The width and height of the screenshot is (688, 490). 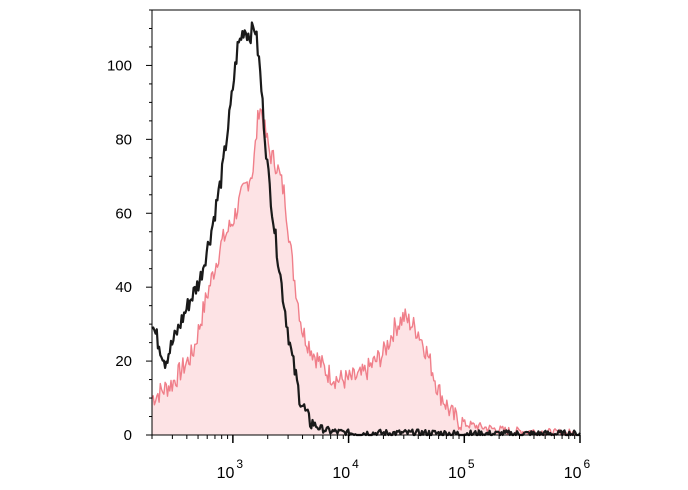 I want to click on x-tick-label: 10³, so click(x=230, y=469).